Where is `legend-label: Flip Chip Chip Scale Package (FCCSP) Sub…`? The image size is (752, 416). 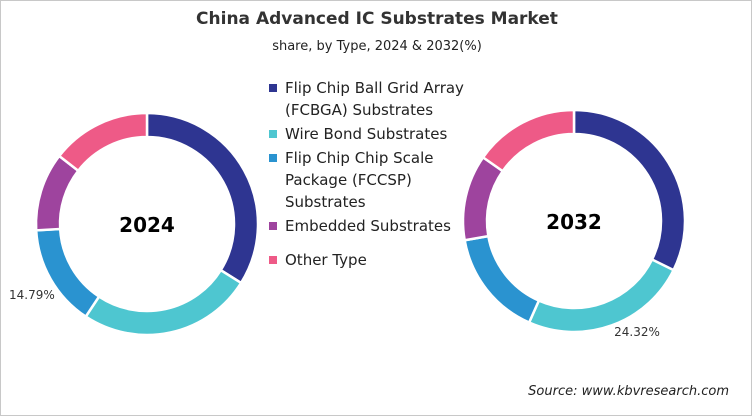
legend-label: Flip Chip Chip Scale Package (FCCSP) Sub… is located at coordinates (359, 180).